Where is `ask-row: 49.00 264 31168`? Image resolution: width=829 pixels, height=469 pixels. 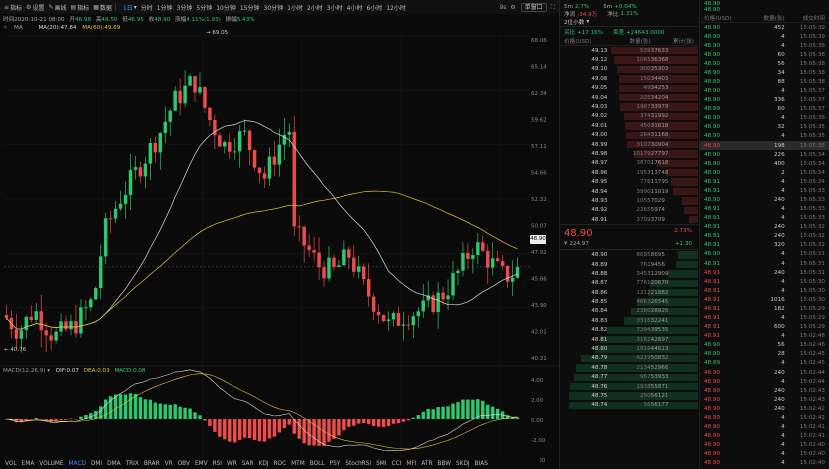
ask-row: 49.00 264 31168 is located at coordinates (629, 135).